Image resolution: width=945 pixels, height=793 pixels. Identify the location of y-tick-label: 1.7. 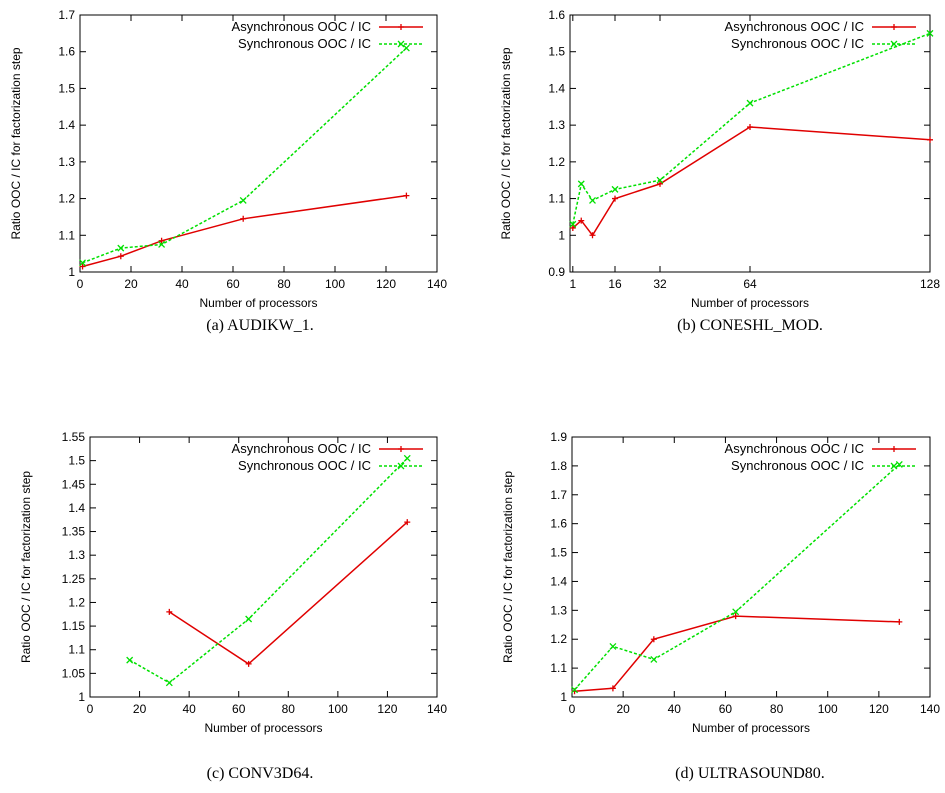
(558, 495).